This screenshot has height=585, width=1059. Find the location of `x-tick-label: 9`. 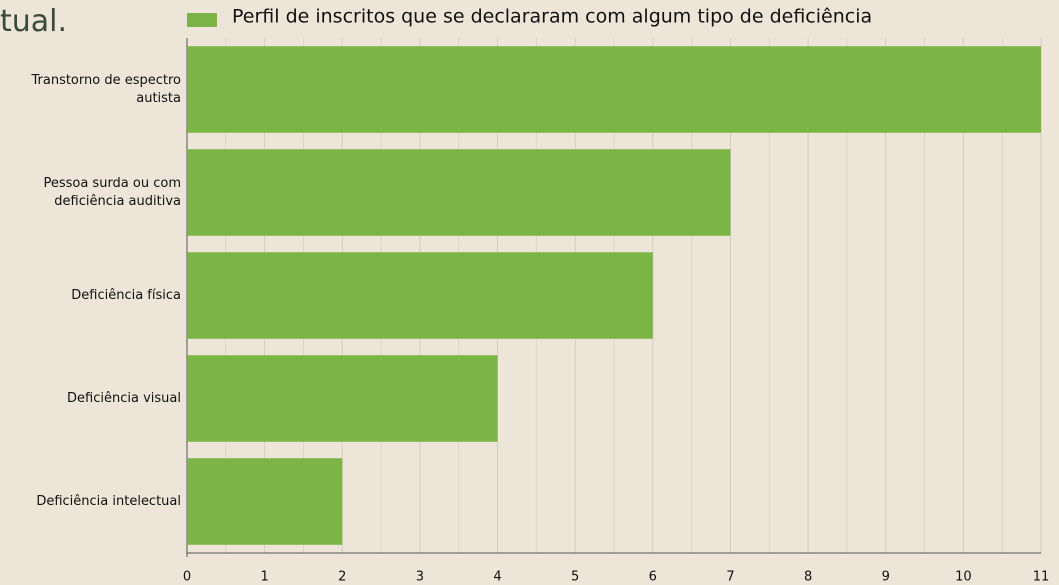

x-tick-label: 9 is located at coordinates (886, 577).